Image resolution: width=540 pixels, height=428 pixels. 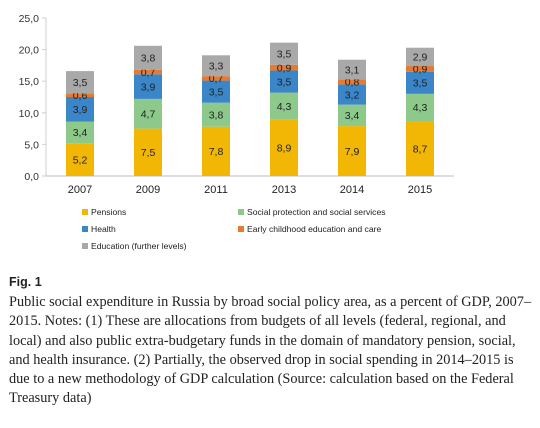 I want to click on legend-label: Education (further levels), so click(x=139, y=246).